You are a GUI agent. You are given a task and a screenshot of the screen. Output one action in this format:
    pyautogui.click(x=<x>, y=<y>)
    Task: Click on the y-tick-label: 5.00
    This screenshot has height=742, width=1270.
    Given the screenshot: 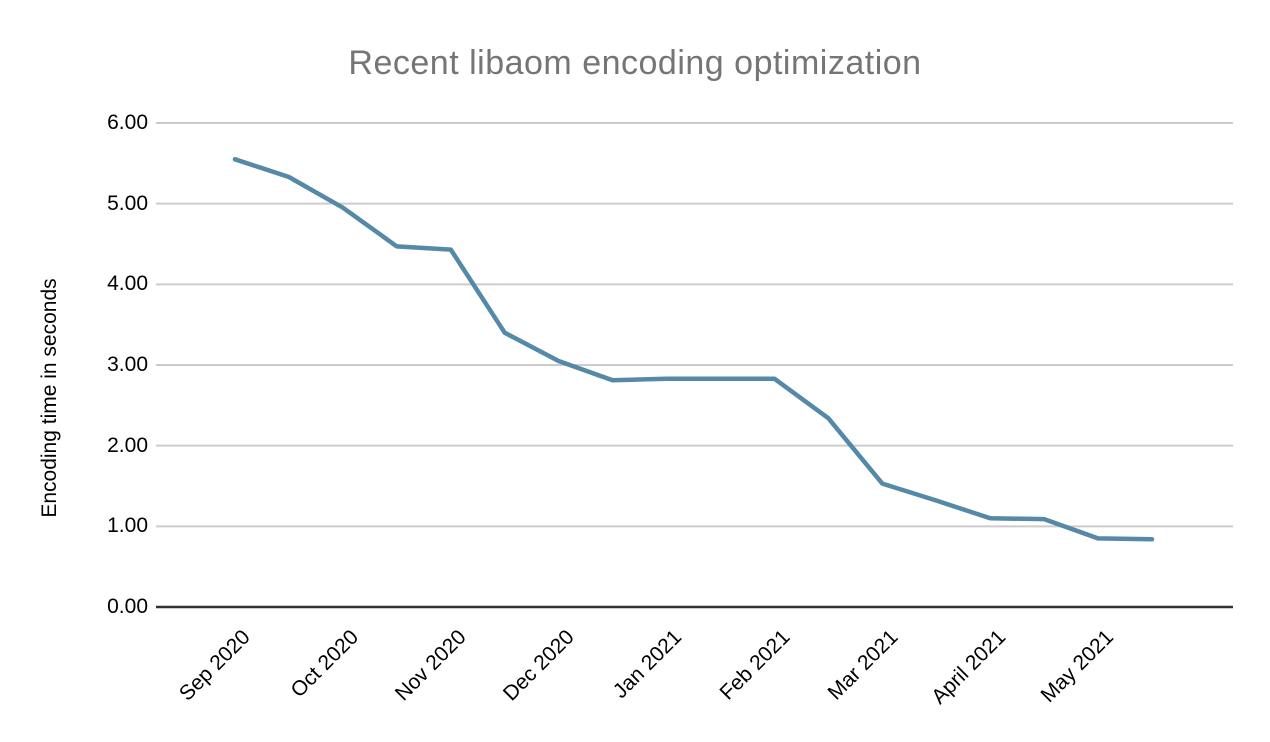 What is the action you would take?
    pyautogui.click(x=127, y=203)
    